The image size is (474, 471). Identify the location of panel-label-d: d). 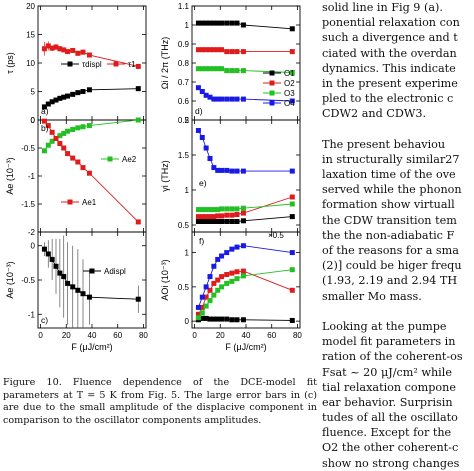
(199, 111).